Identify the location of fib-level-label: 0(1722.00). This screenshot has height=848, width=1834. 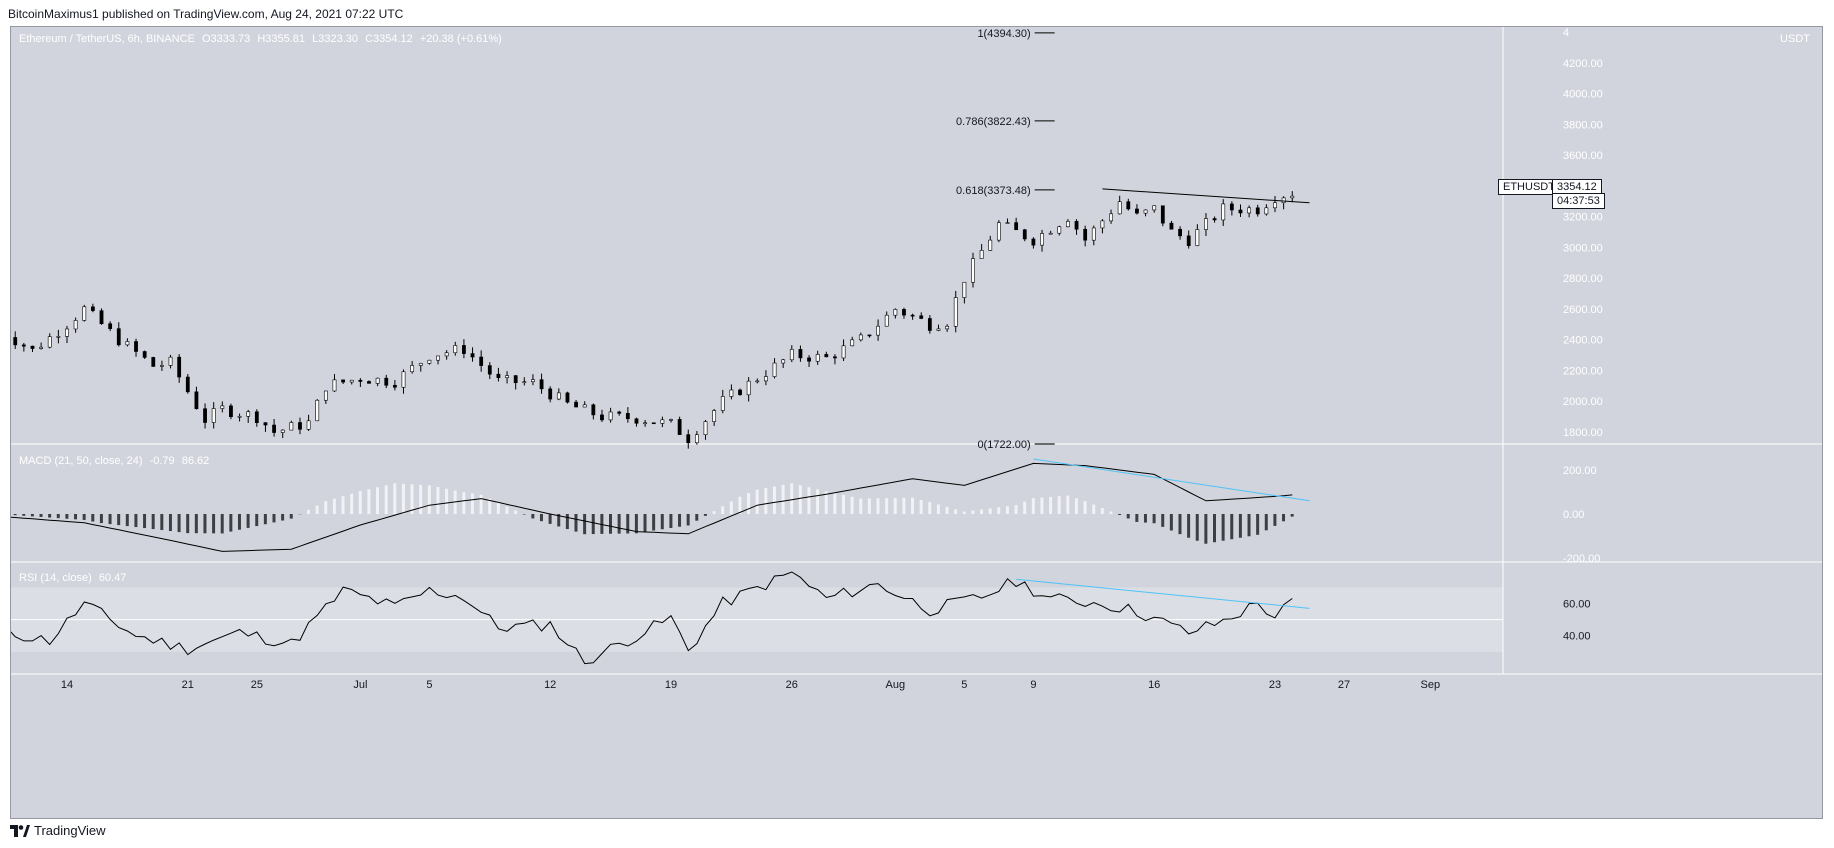
(1003, 445).